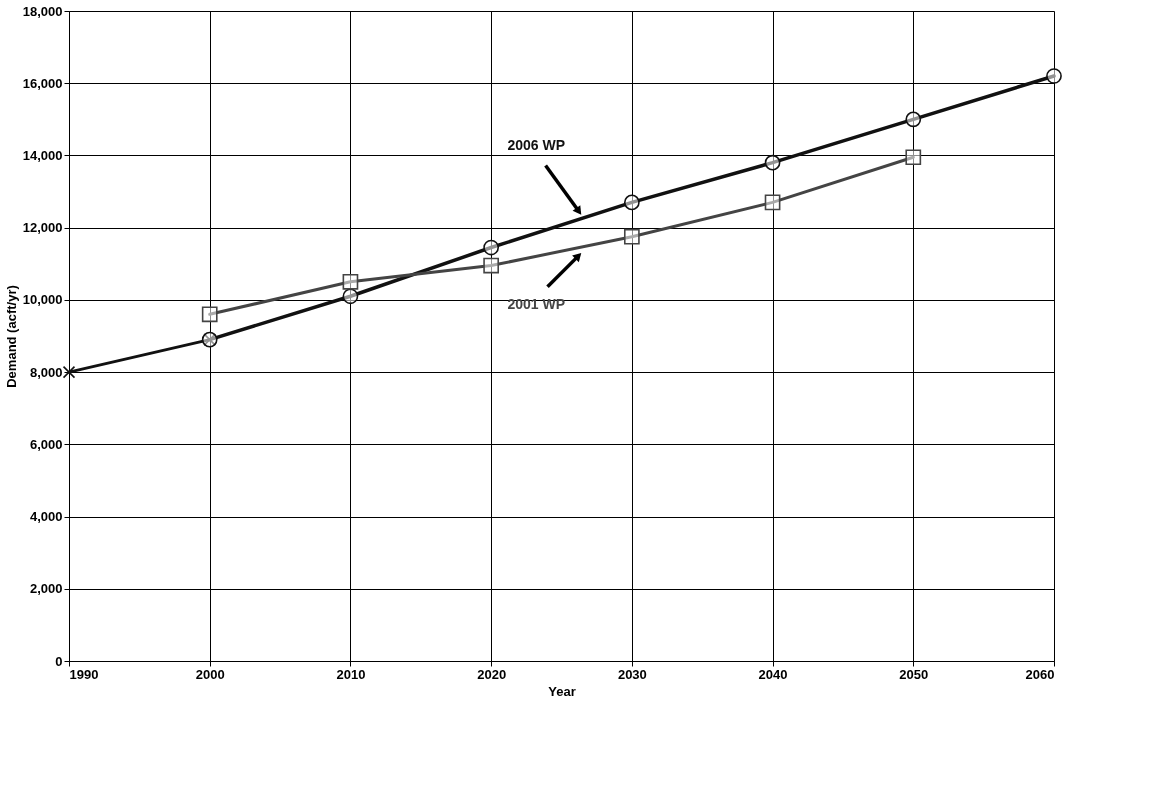 The width and height of the screenshot is (1163, 791). I want to click on y-tick-label: 8,000, so click(46, 372).